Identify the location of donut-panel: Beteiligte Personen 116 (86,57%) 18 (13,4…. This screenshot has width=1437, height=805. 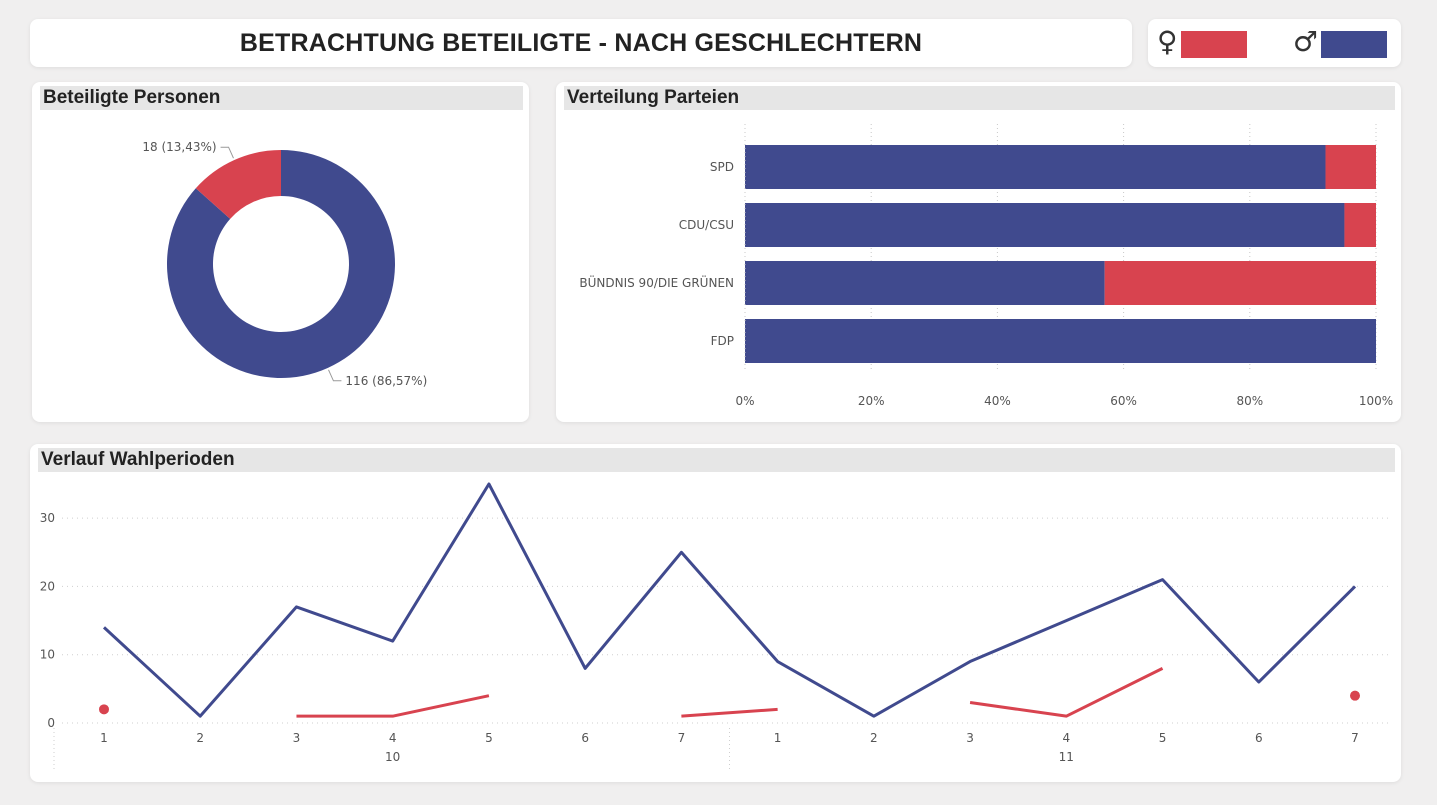
(280, 252).